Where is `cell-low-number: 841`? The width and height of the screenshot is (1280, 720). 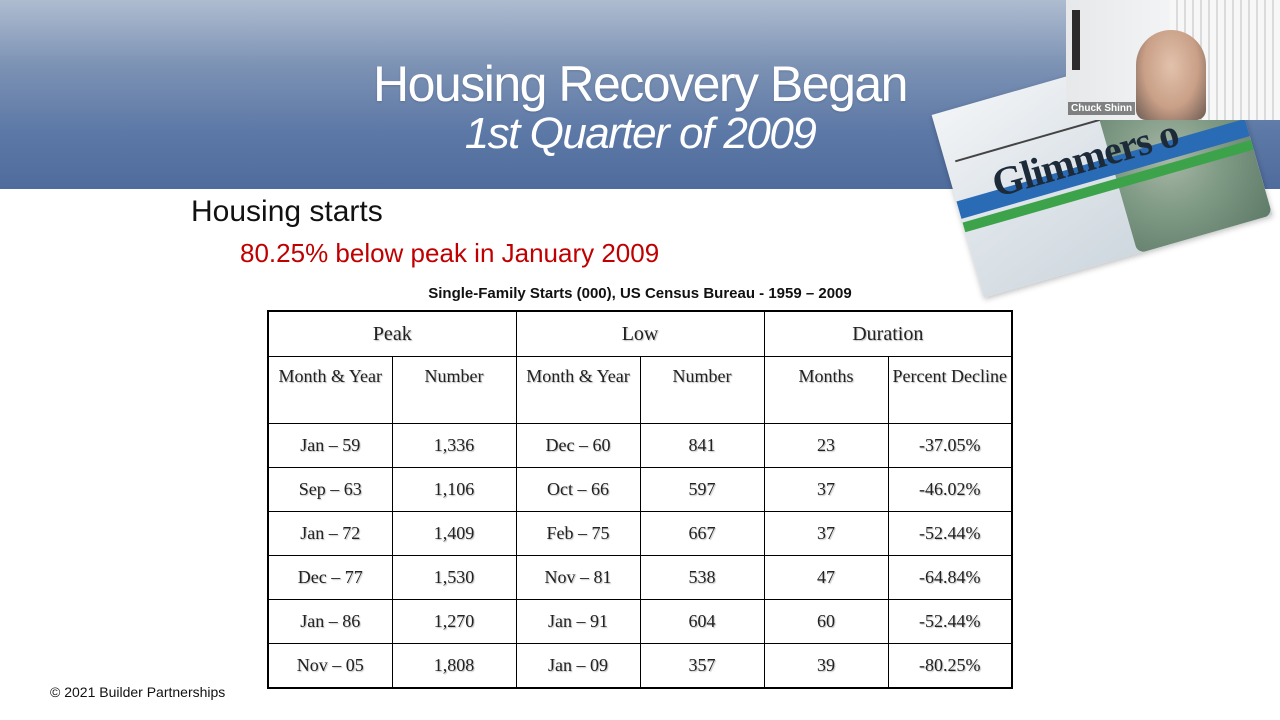 cell-low-number: 841 is located at coordinates (702, 445).